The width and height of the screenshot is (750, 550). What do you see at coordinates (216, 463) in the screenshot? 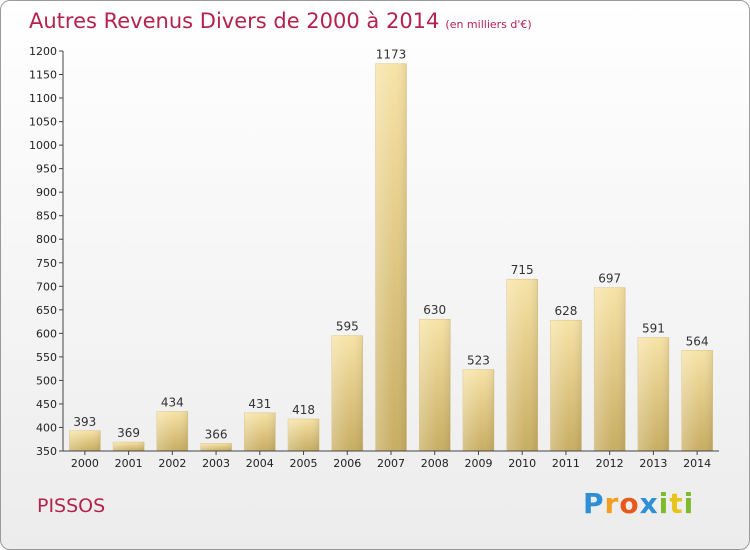
I see `x-tick-label-2003: 2003` at bounding box center [216, 463].